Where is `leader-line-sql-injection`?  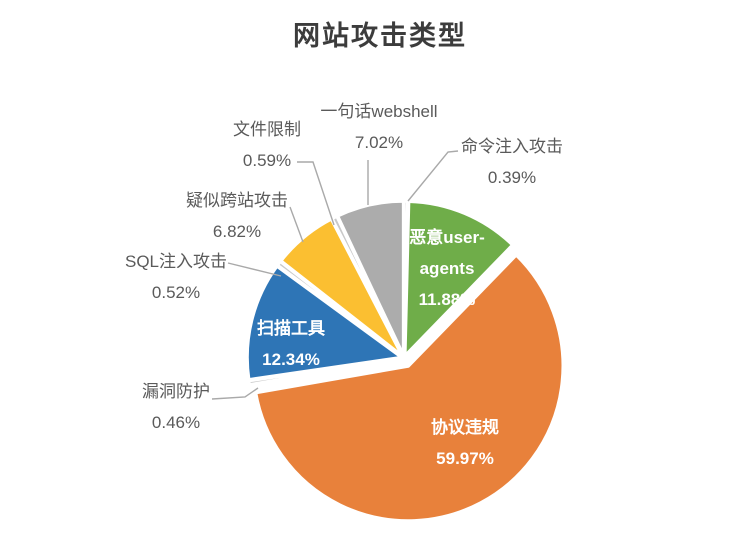
leader-line-sql-injection is located at coordinates (254, 269).